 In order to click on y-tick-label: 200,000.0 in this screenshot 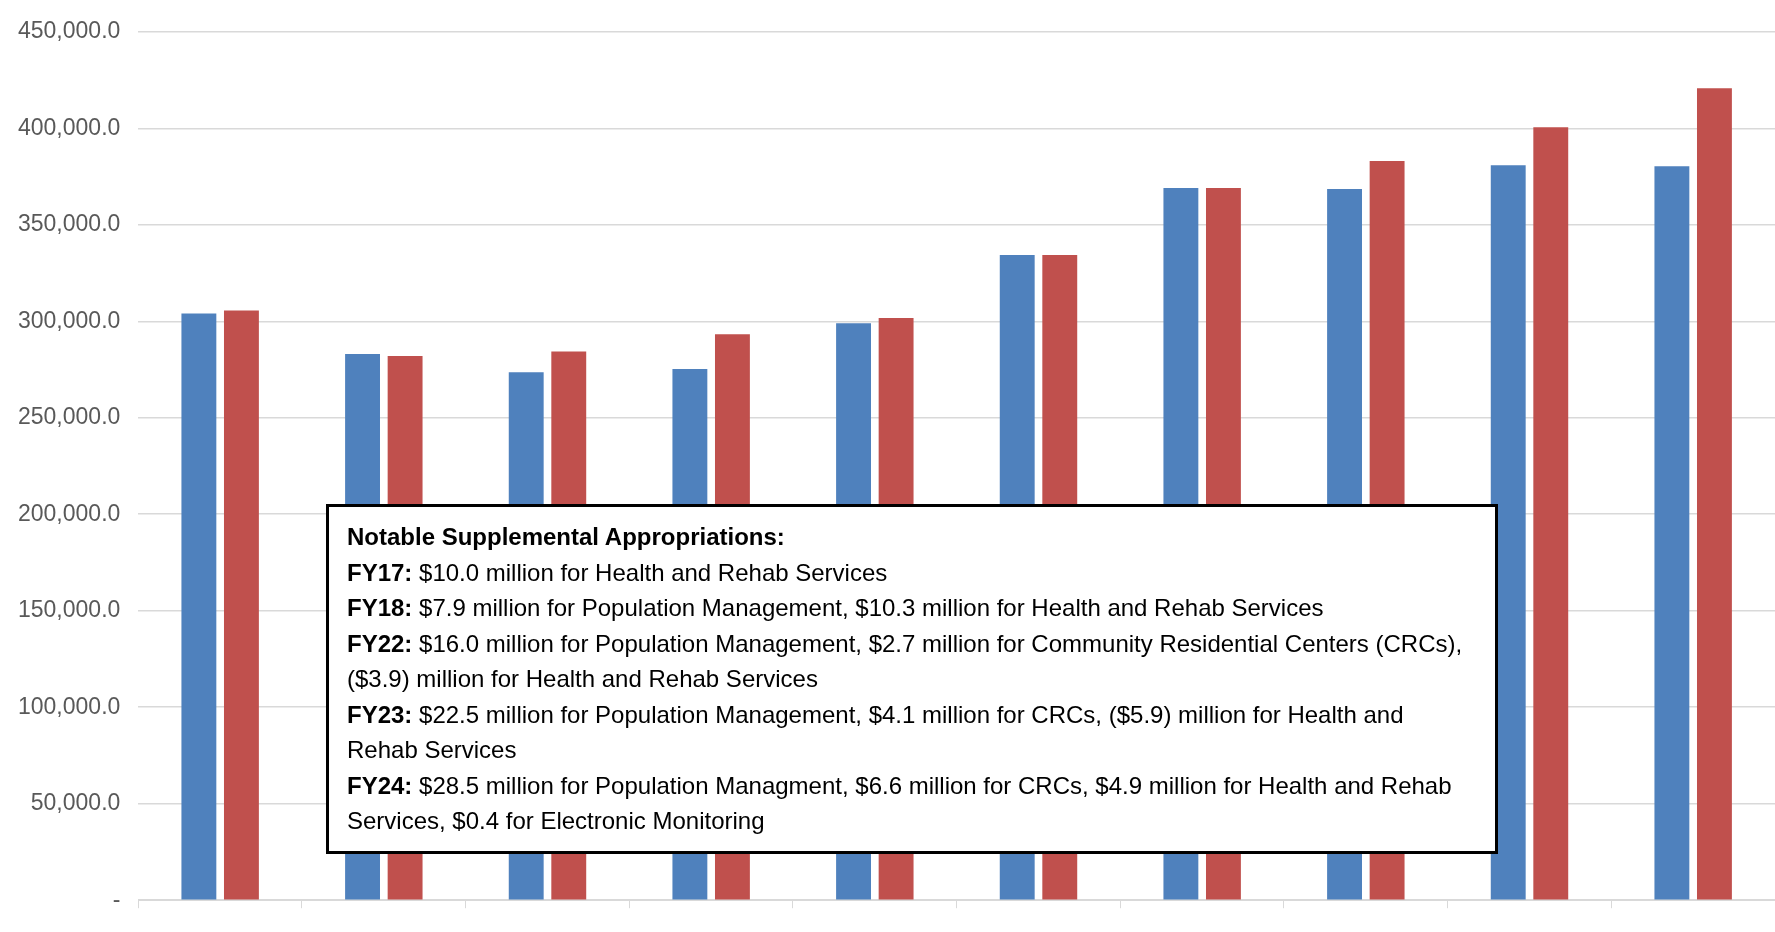, I will do `click(69, 512)`.